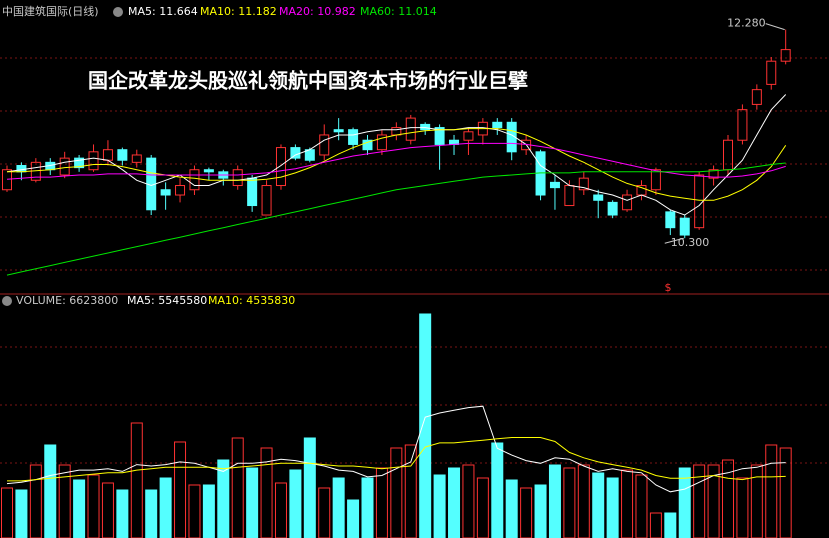 Image resolution: width=829 pixels, height=538 pixels. What do you see at coordinates (746, 23) in the screenshot?
I see `annotation-label: 12.280` at bounding box center [746, 23].